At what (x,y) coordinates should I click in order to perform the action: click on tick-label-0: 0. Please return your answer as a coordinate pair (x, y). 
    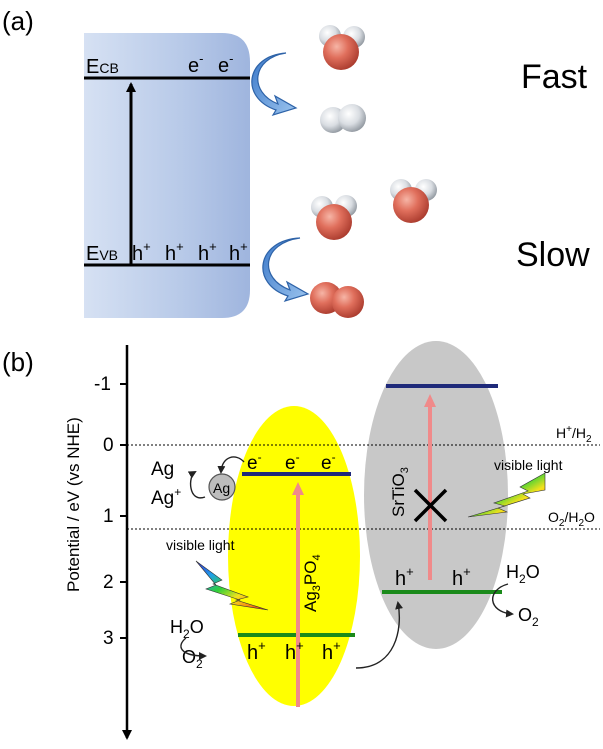
    Looking at the image, I should click on (108, 445).